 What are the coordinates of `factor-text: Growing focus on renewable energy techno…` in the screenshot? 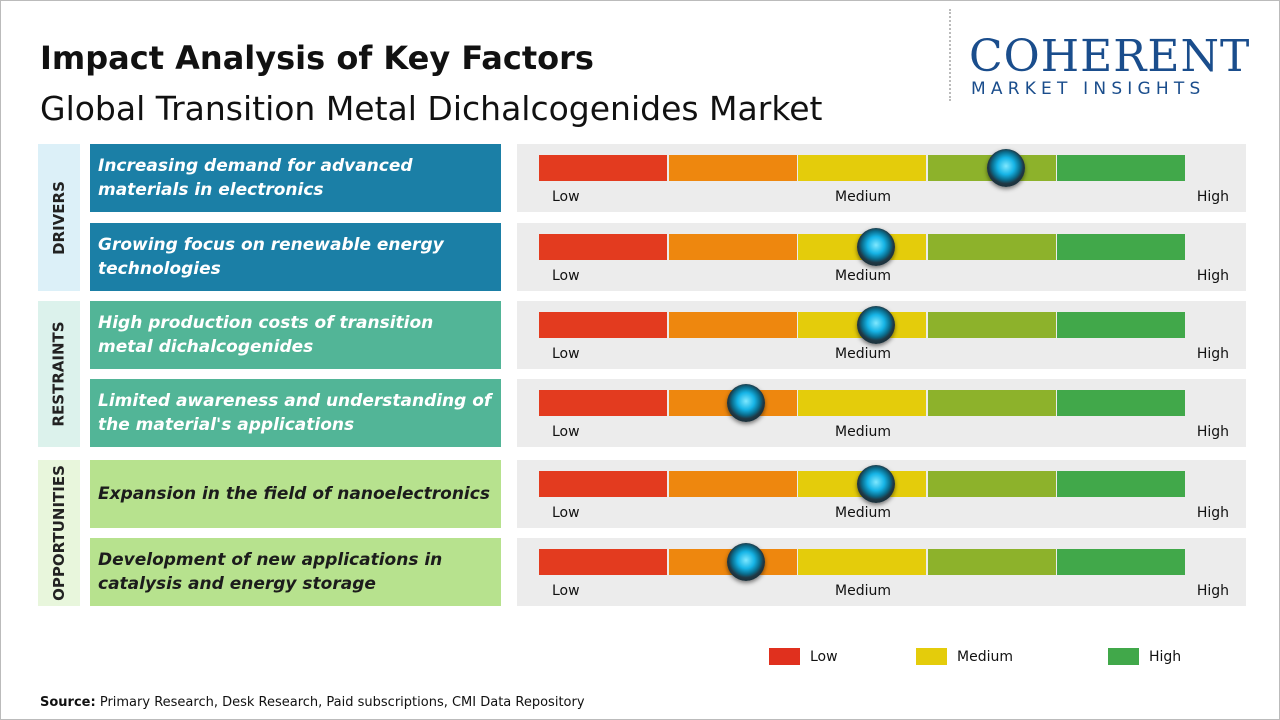 It's located at (295, 257).